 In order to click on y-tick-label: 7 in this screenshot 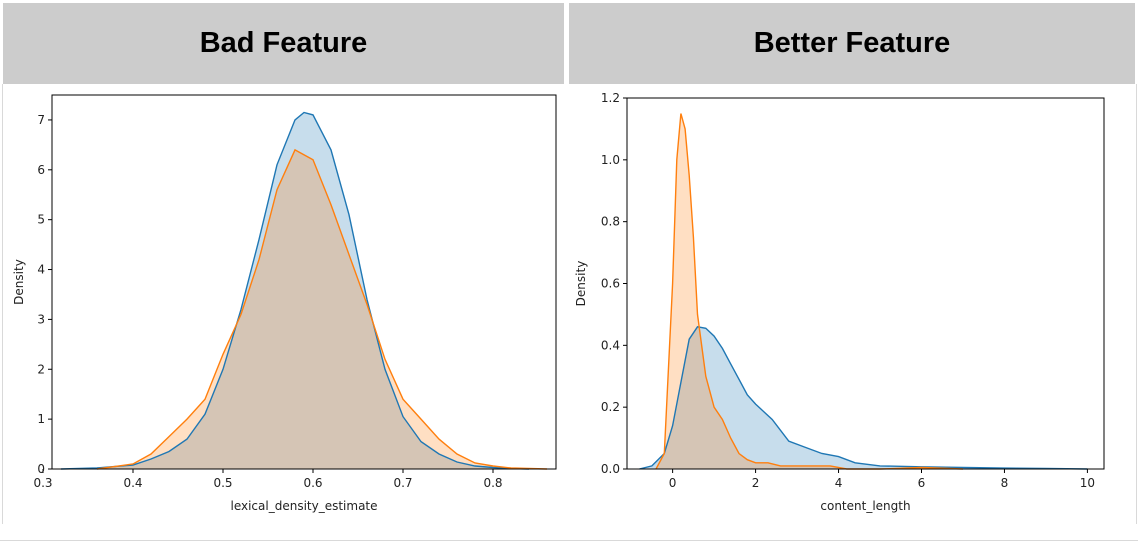, I will do `click(41, 120)`.